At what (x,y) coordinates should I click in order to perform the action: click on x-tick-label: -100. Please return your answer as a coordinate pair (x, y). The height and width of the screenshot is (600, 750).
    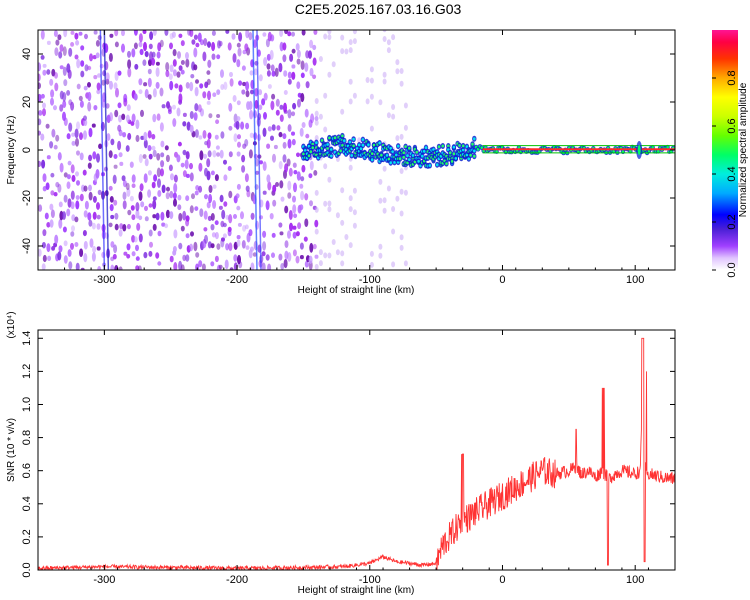
    Looking at the image, I should click on (370, 280).